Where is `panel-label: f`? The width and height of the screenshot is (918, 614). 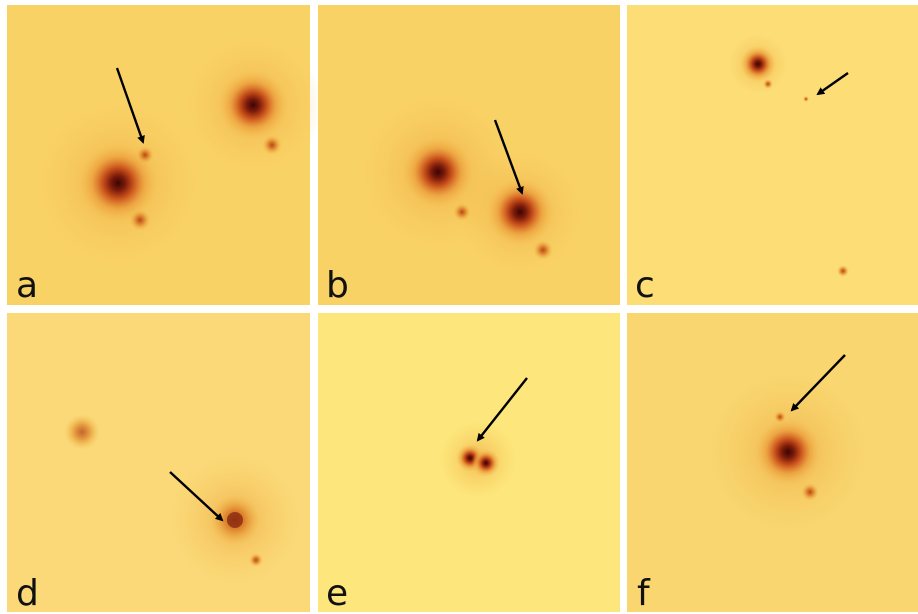
panel-label: f is located at coordinates (644, 593).